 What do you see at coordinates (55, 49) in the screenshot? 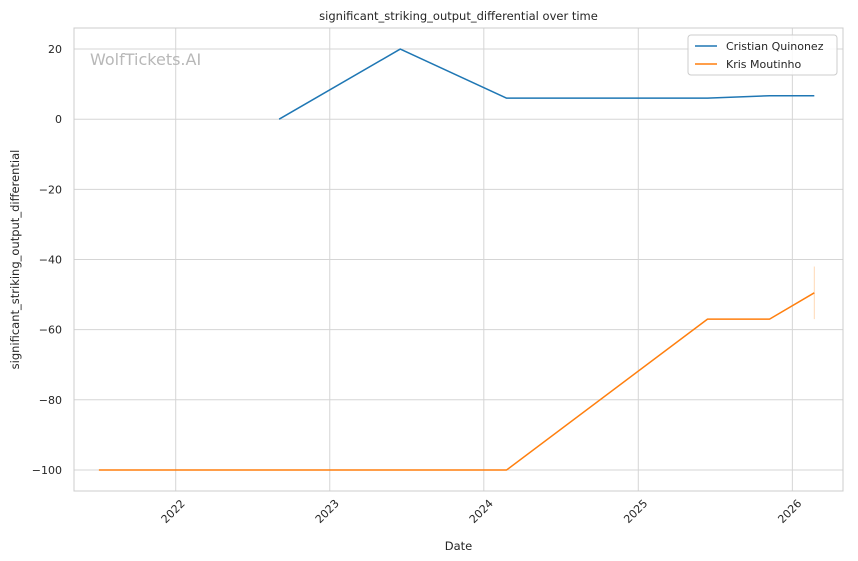
I see `y-tick-label: 20` at bounding box center [55, 49].